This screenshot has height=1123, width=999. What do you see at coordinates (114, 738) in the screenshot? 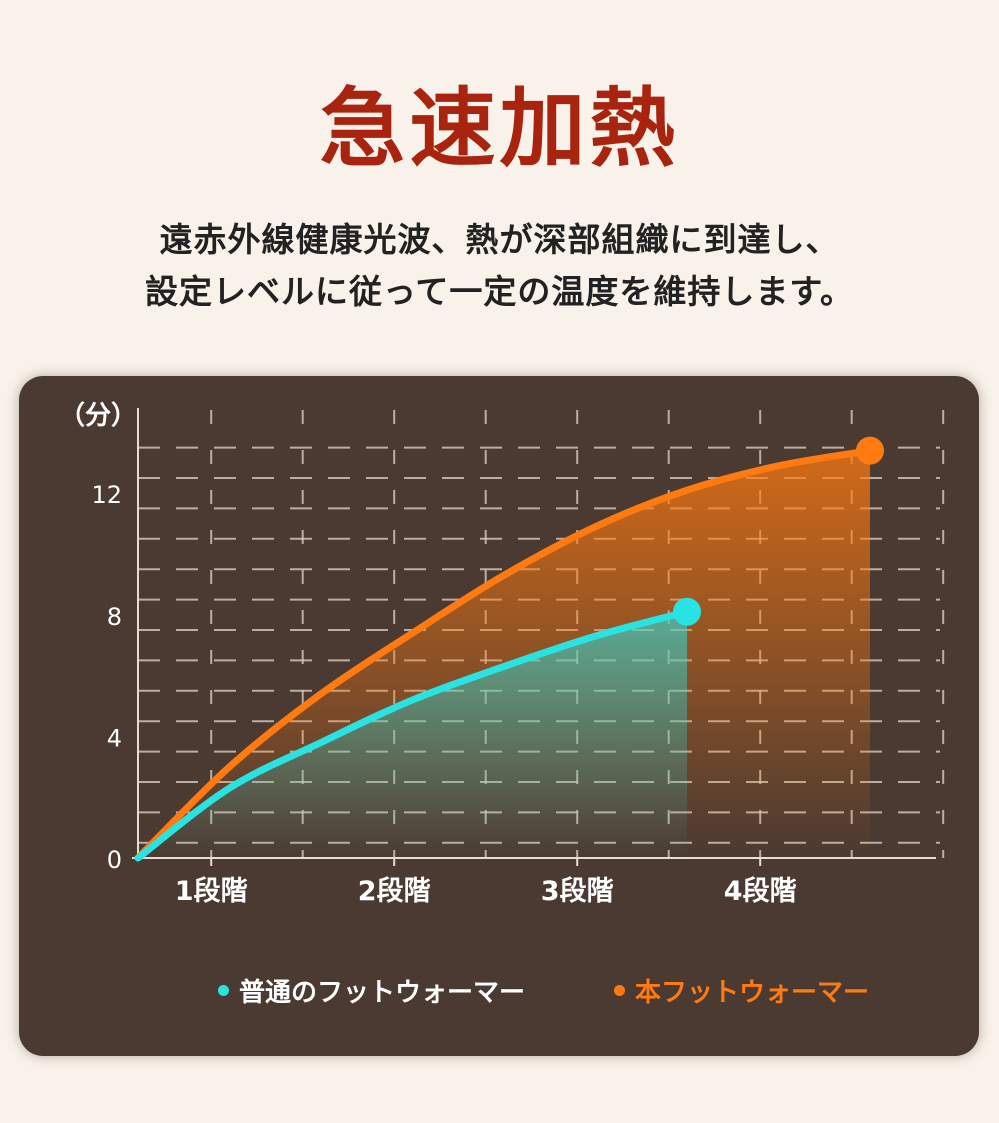
I see `y-tick-label: 4` at bounding box center [114, 738].